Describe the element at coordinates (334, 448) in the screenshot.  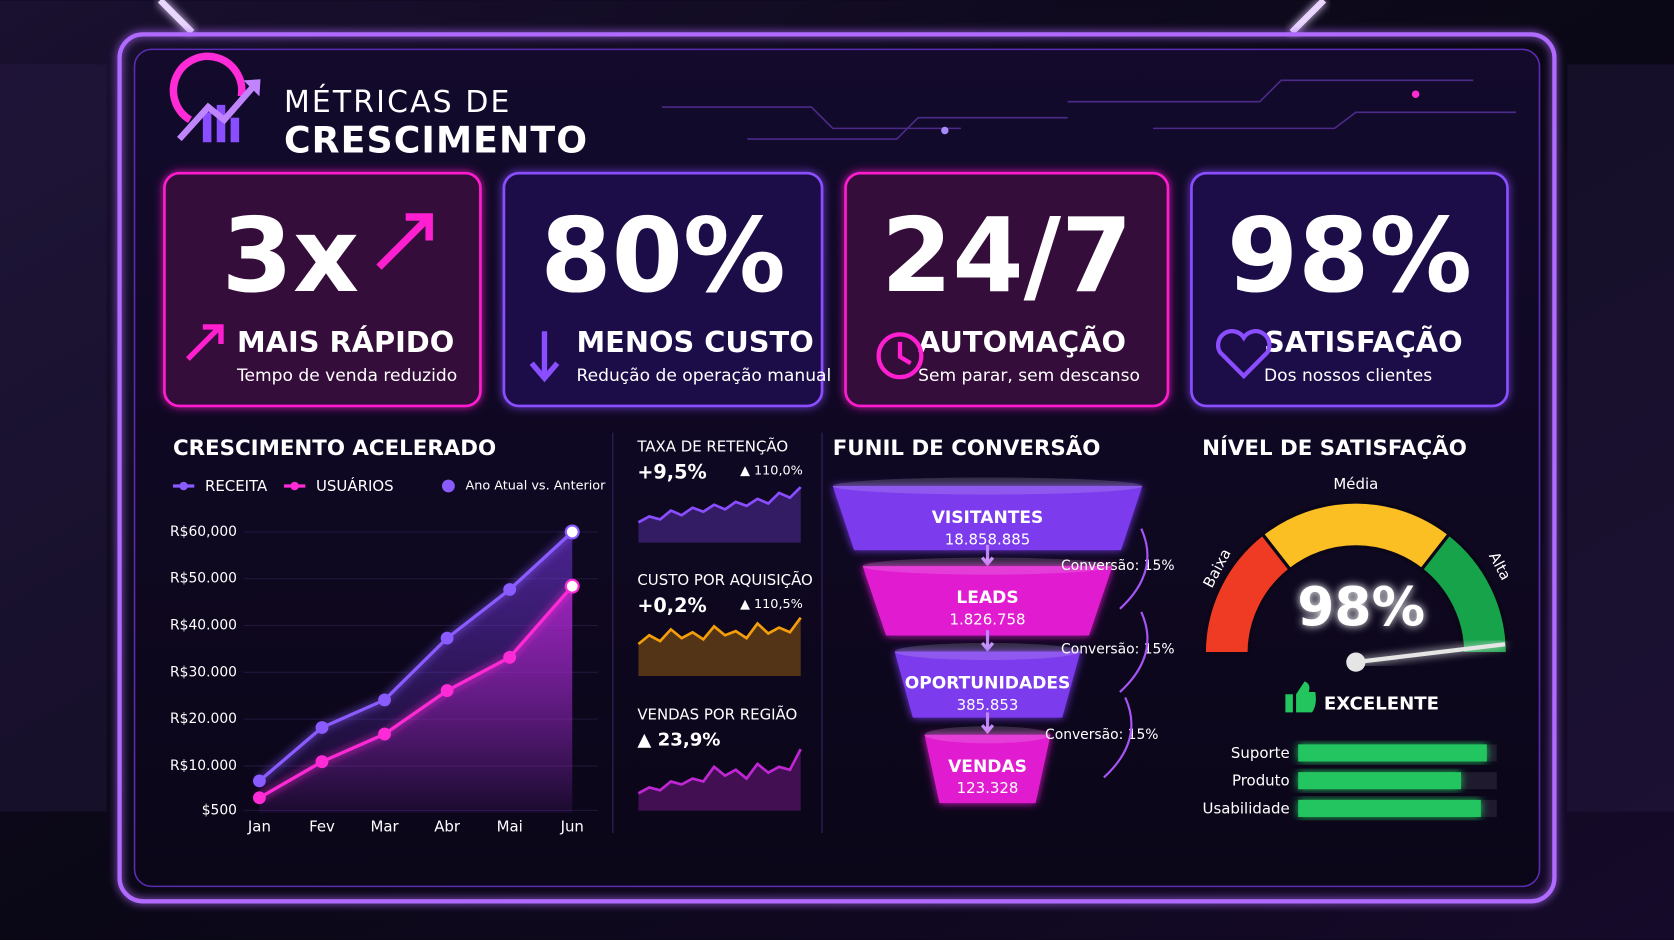
I see `chart-title: CRESCIMENTO ACELERADO` at that location.